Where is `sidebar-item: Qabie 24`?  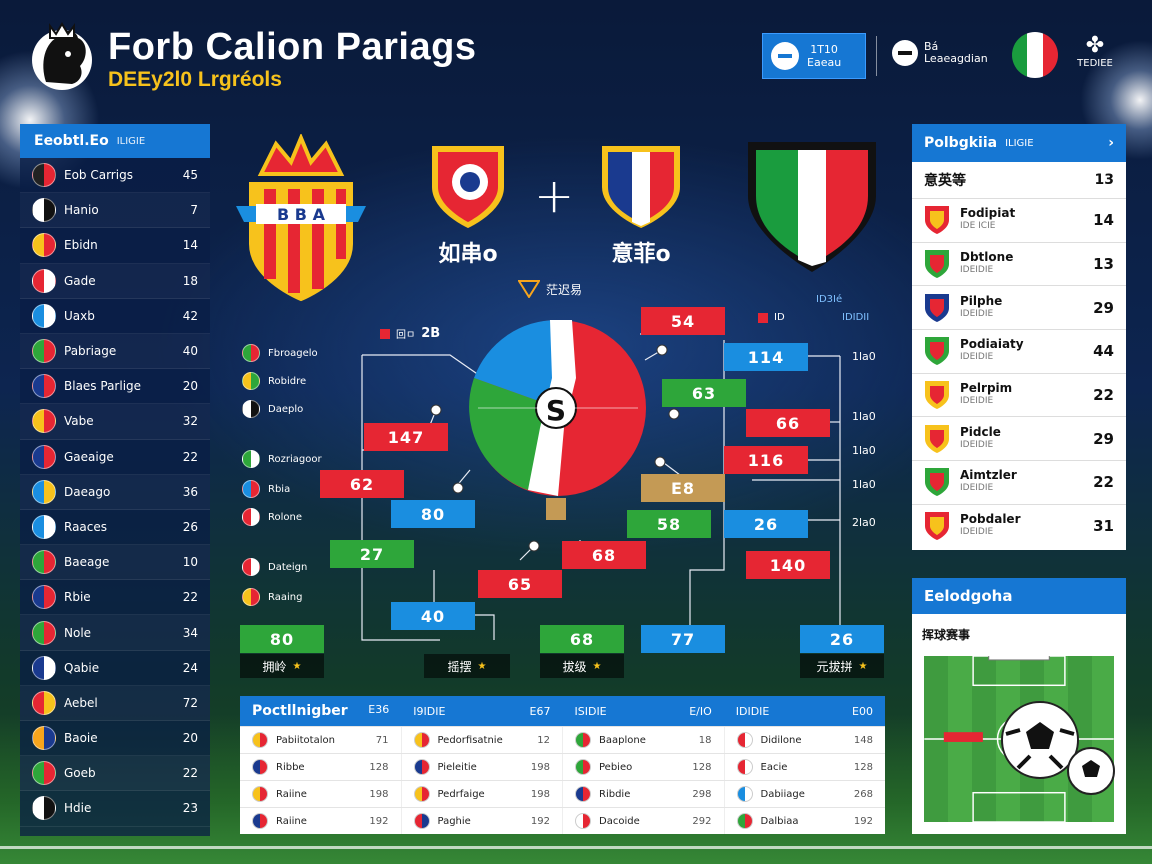 sidebar-item: Qabie 24 is located at coordinates (115, 668).